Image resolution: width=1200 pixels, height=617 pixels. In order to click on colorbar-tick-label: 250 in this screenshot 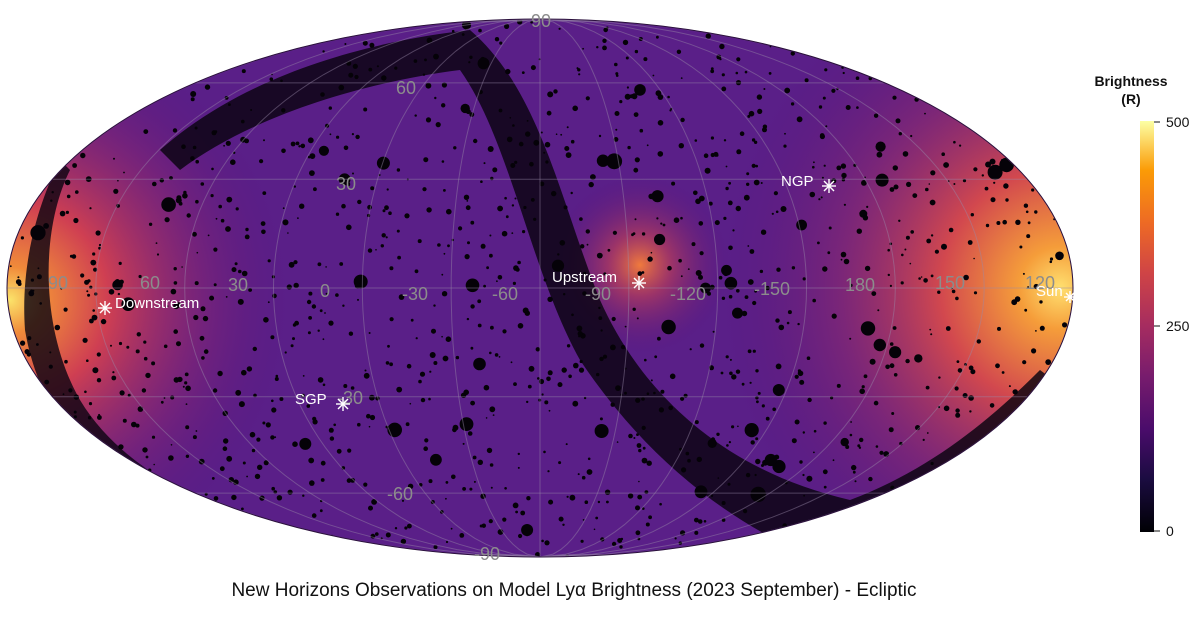, I will do `click(1178, 326)`.